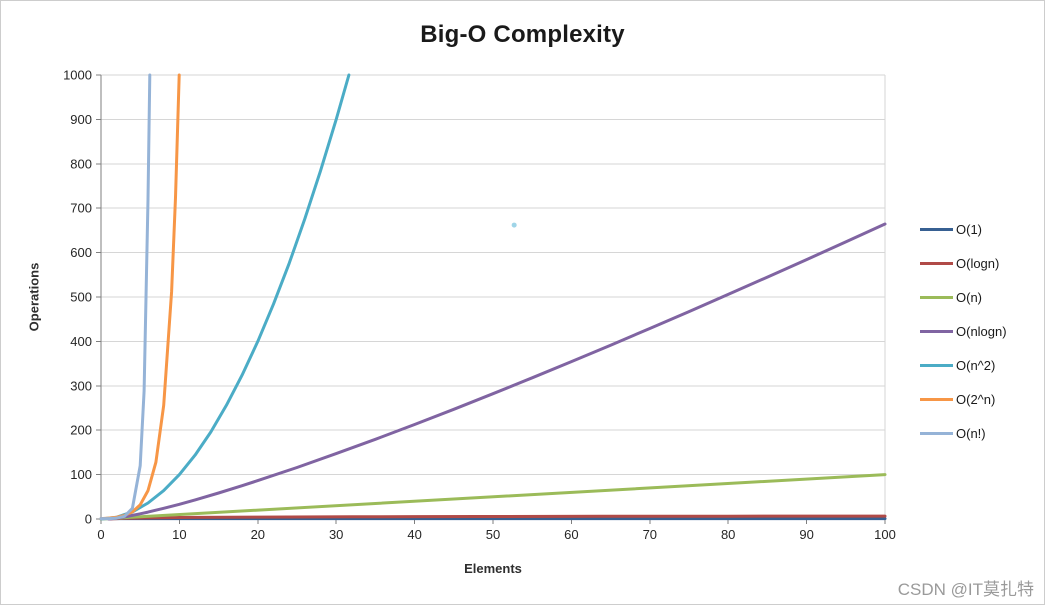  I want to click on legend-item-o1: O(1), so click(963, 229).